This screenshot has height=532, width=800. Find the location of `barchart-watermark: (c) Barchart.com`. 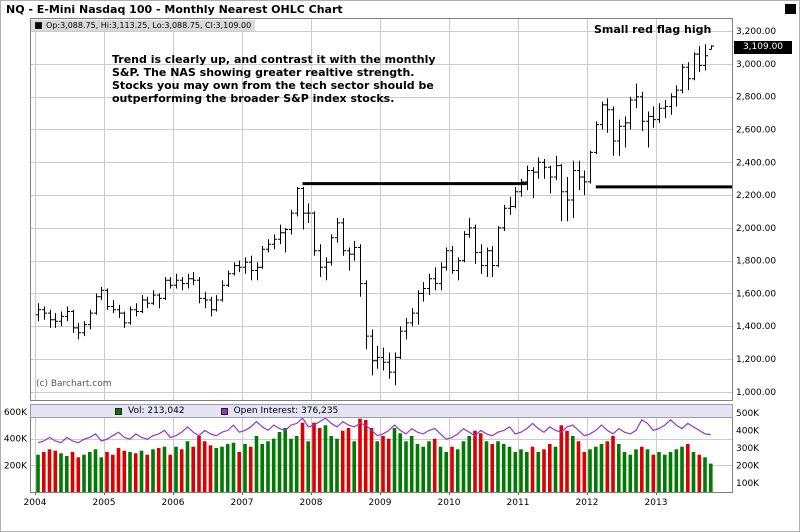

barchart-watermark: (c) Barchart.com is located at coordinates (74, 384).